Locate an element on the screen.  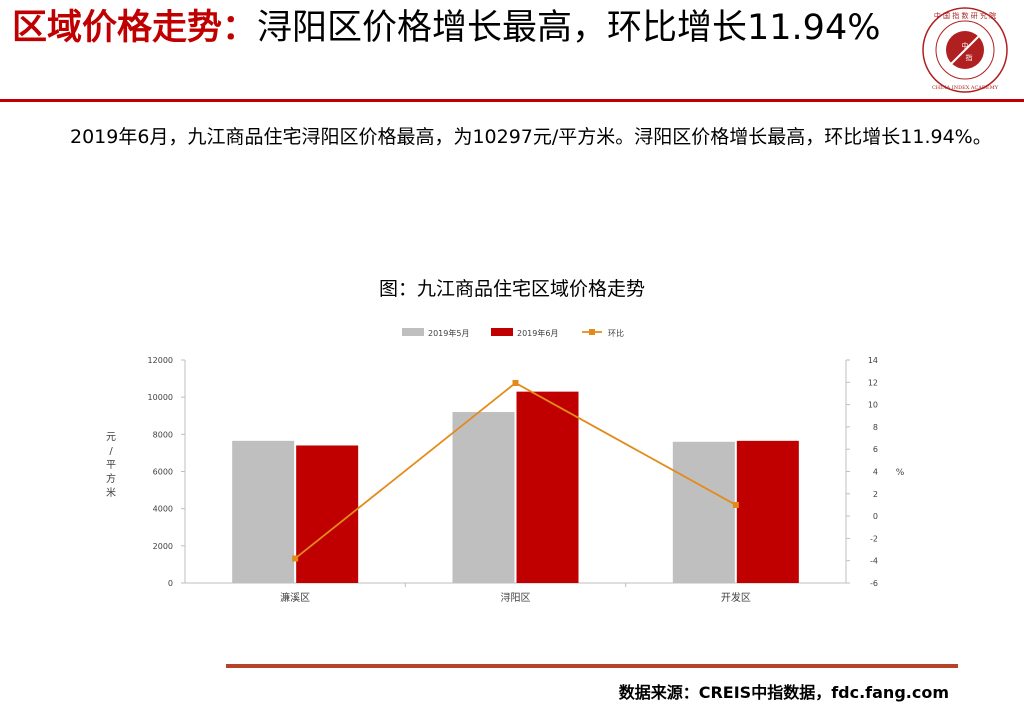
y-axis-title-char: 平 is located at coordinates (111, 465).